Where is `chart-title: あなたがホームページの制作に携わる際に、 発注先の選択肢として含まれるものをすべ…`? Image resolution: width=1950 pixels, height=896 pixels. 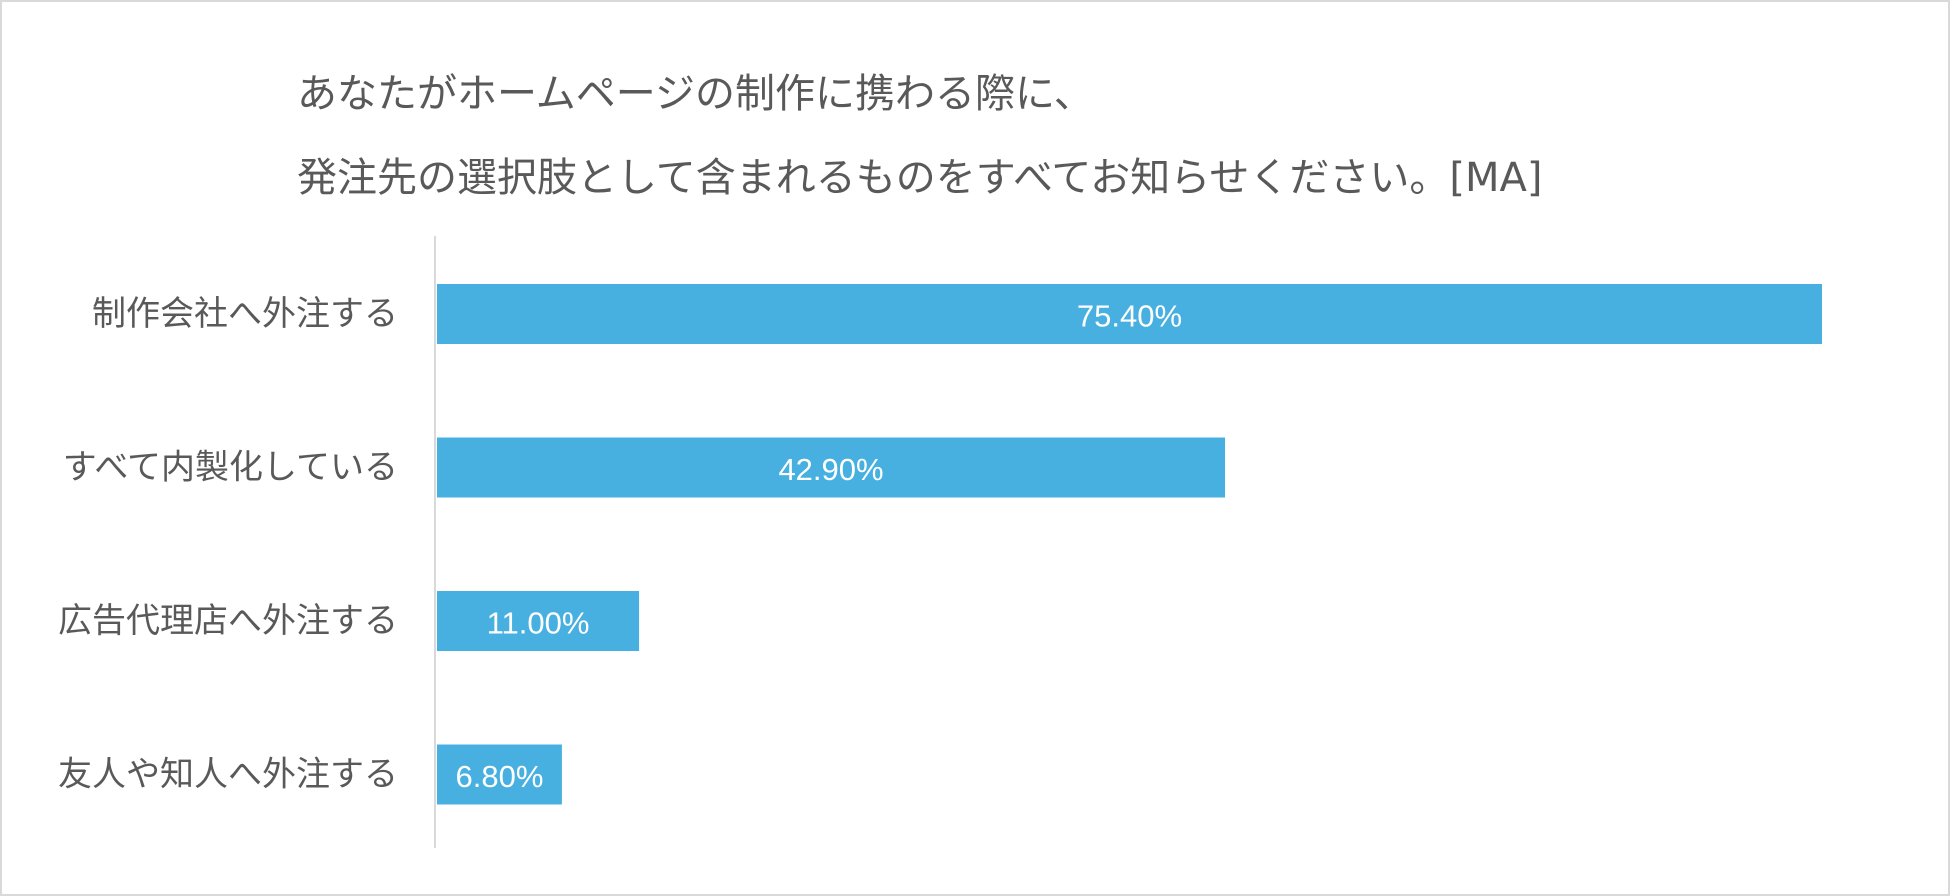 chart-title: あなたがホームページの制作に携わる際に、 発注先の選択肢として含まれるものをすべ… is located at coordinates (920, 136).